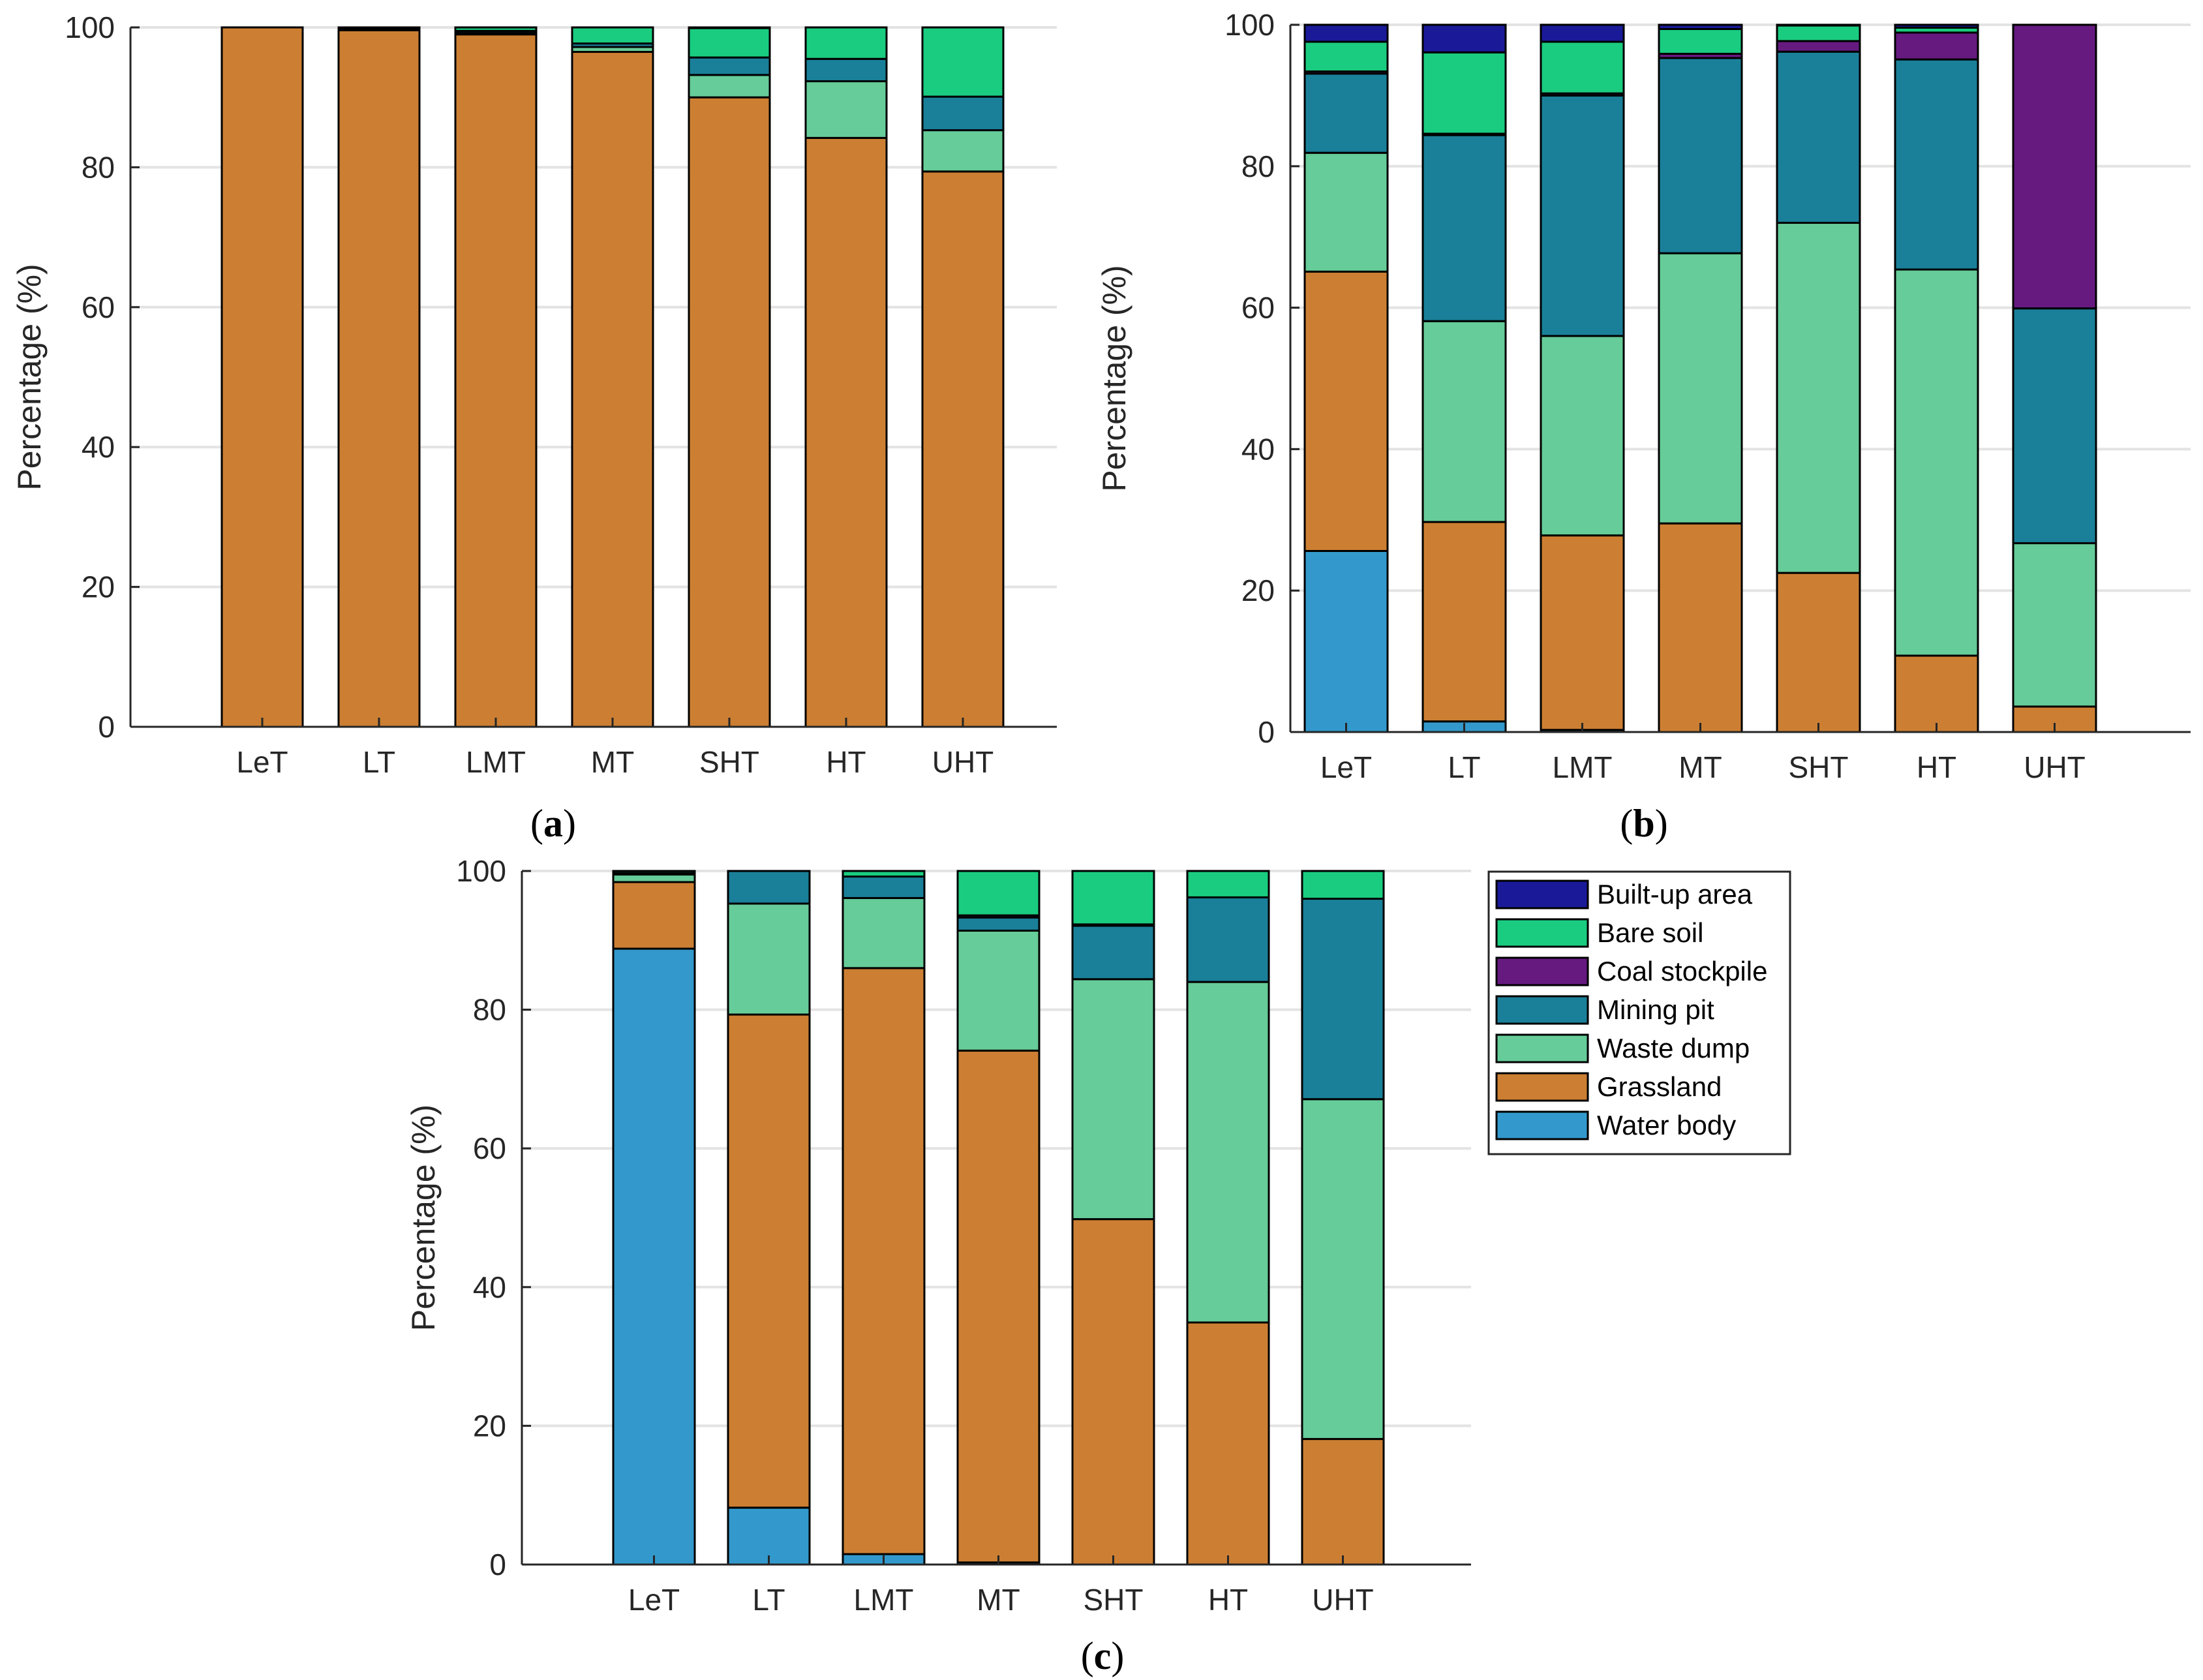 The image size is (2203, 1680). Describe the element at coordinates (963, 62) in the screenshot. I see `bar-segment-bare-soil-uht` at that location.